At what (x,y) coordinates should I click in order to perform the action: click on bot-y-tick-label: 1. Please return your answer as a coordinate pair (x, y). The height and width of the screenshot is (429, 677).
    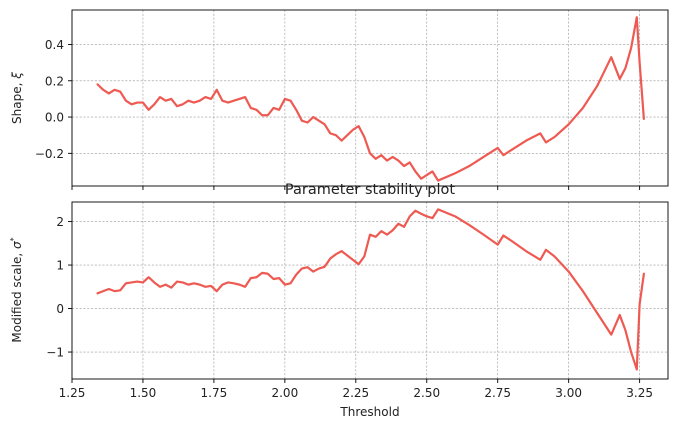
    Looking at the image, I should click on (60, 266).